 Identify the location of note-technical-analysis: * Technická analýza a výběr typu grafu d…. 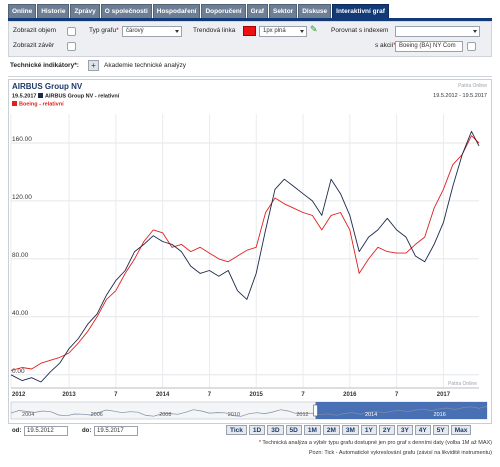
(375, 443).